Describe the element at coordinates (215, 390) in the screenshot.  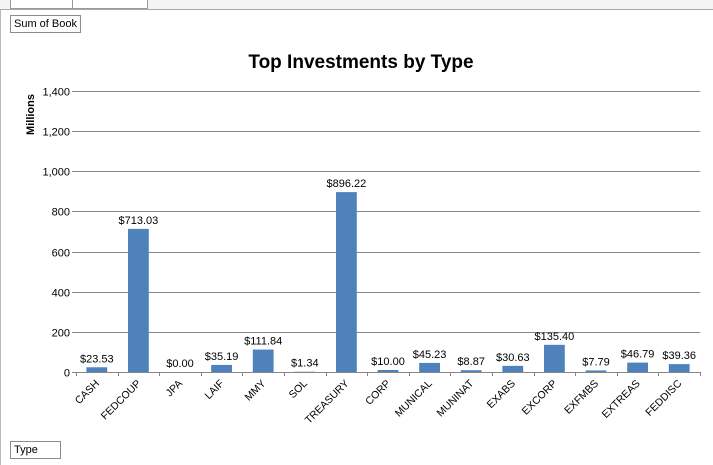
I see `x-tick-label: LAIF` at that location.